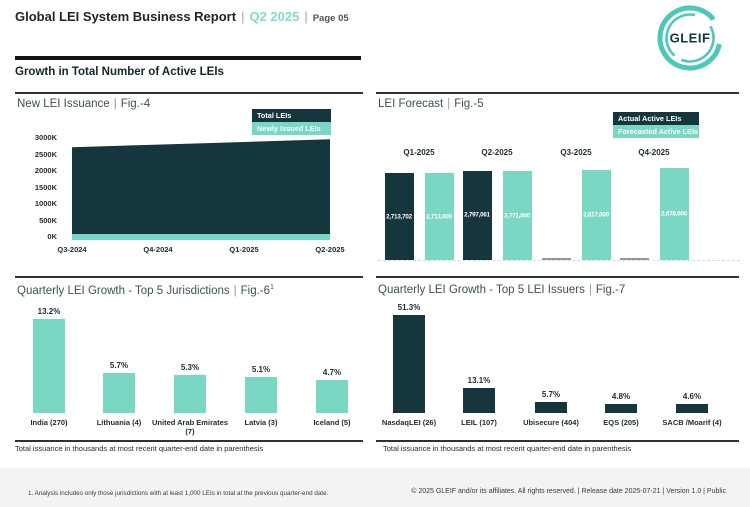 This screenshot has width=750, height=507. I want to click on bar-value-label: 2,878,000, so click(674, 214).